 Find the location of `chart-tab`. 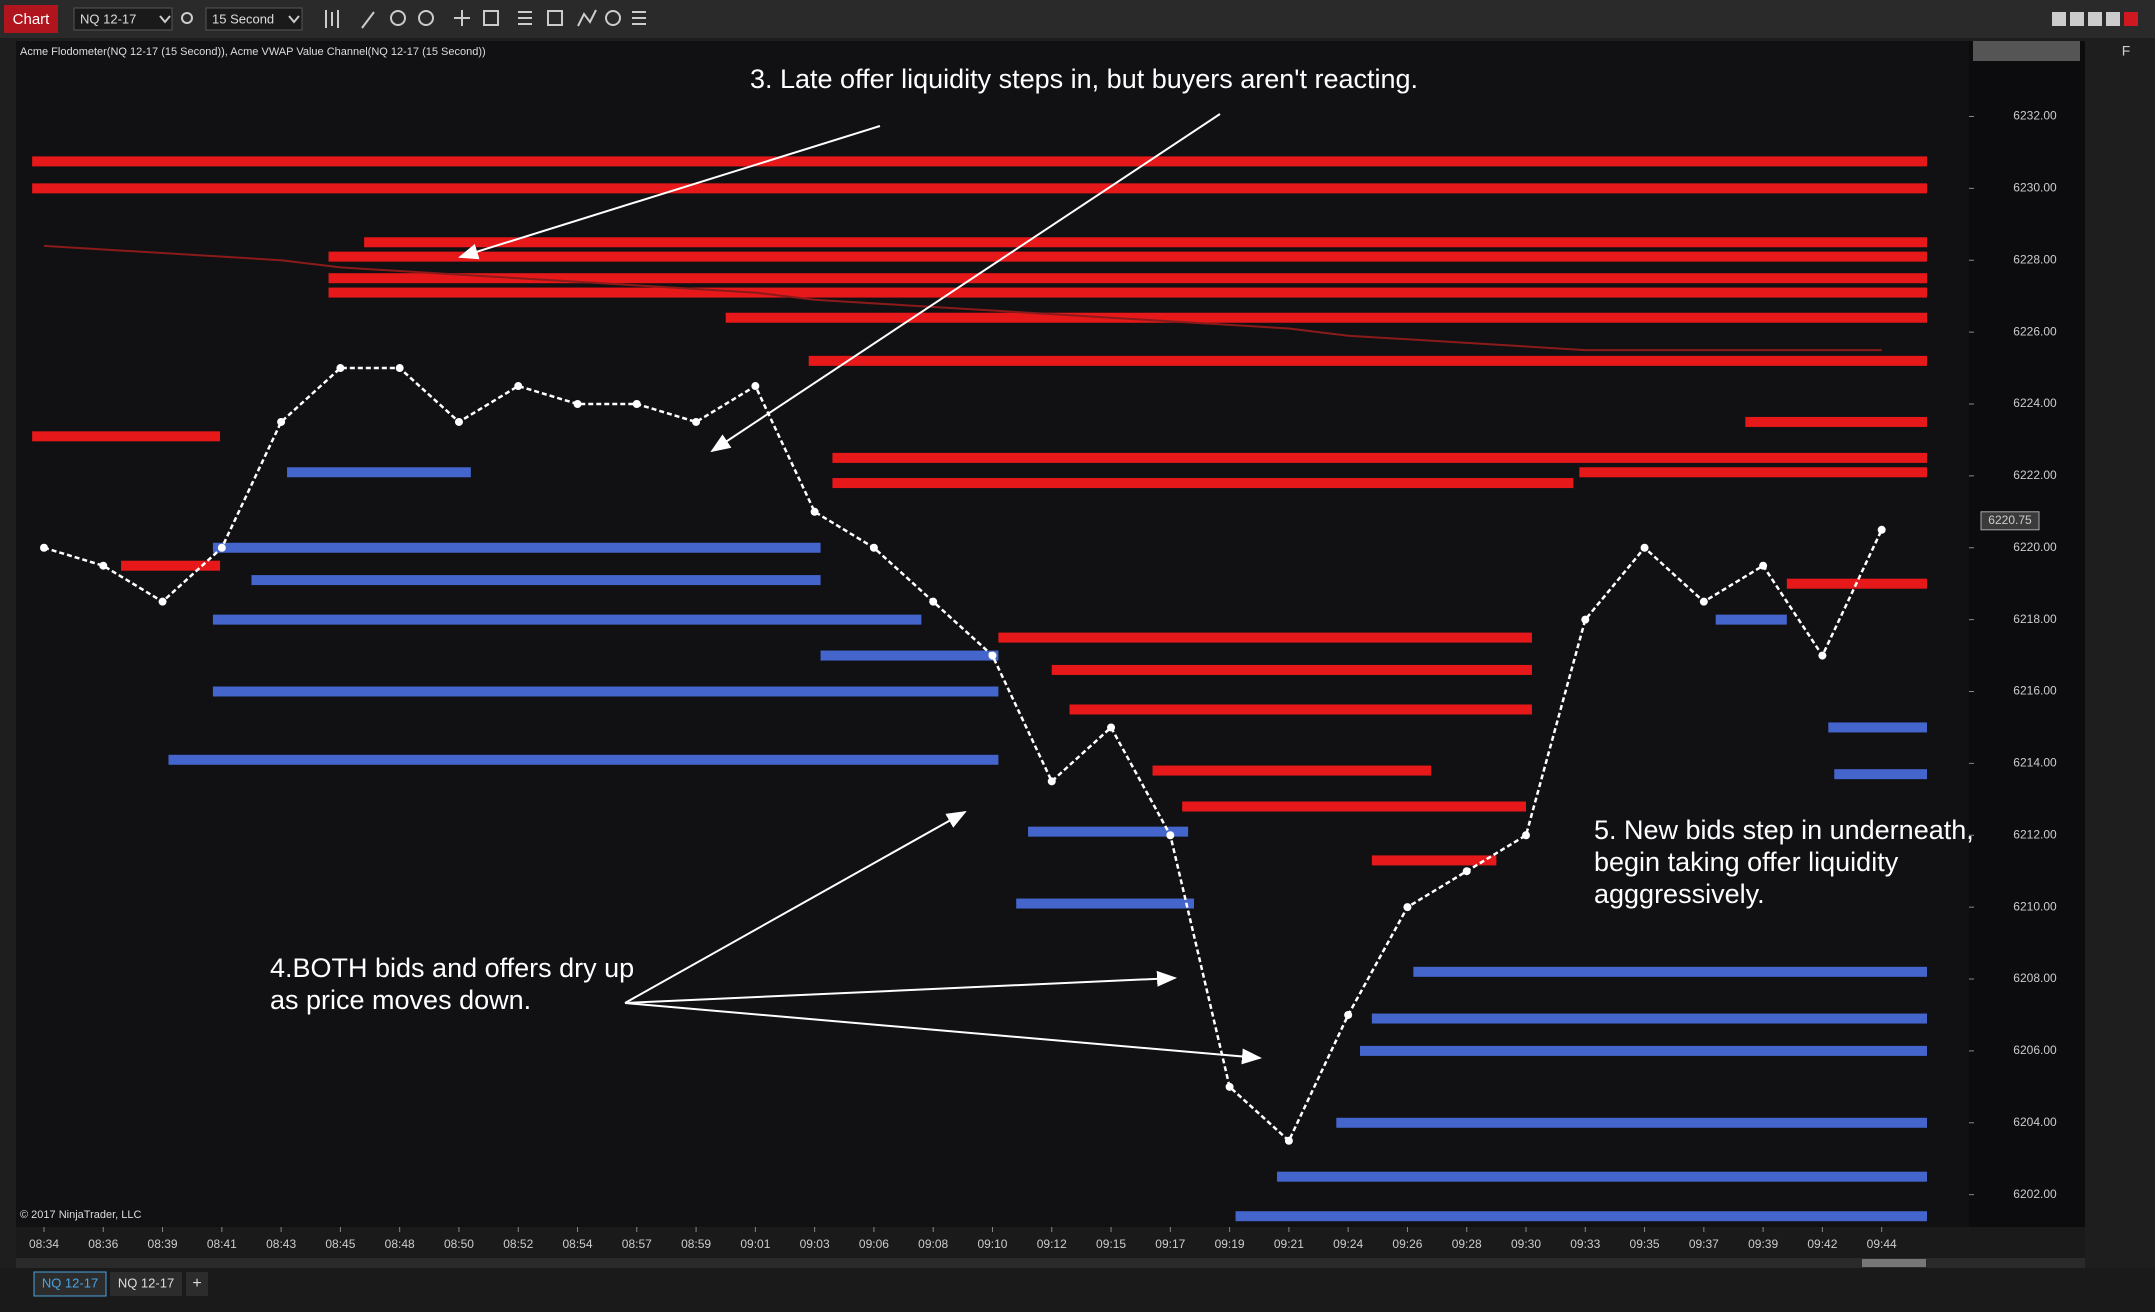

chart-tab is located at coordinates (31, 19).